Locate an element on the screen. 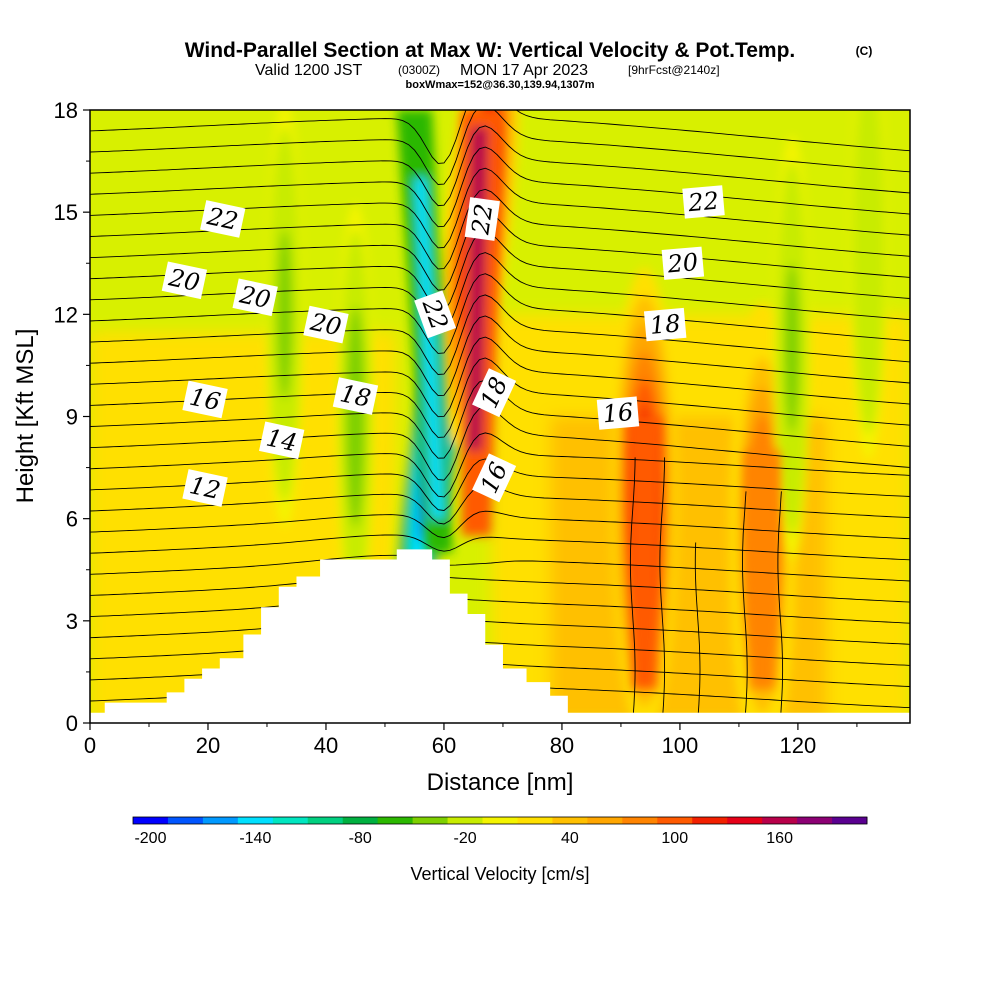 This screenshot has width=1000, height=1000. contour-label: 12 is located at coordinates (205, 488).